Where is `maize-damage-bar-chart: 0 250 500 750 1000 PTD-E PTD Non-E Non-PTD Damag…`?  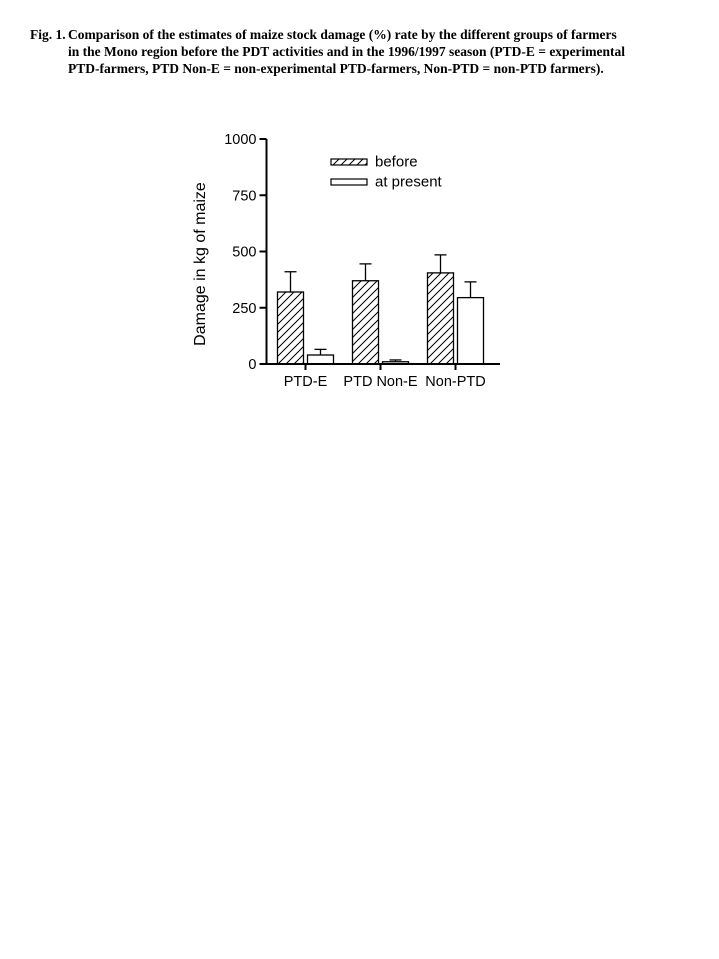 maize-damage-bar-chart: 0 250 500 750 1000 PTD-E PTD Non-E Non-PTD Damag… is located at coordinates (346, 261).